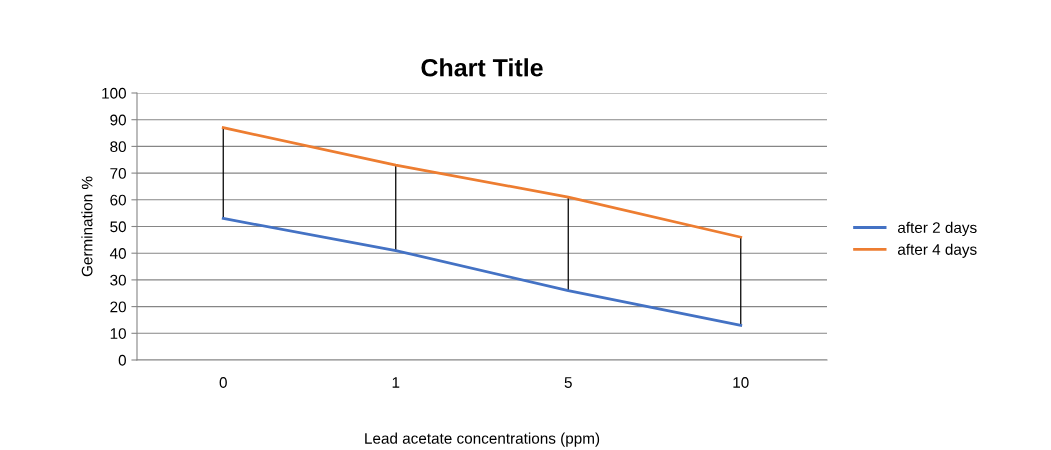  Describe the element at coordinates (87, 226) in the screenshot. I see `y-axis-title: Germination %` at that location.